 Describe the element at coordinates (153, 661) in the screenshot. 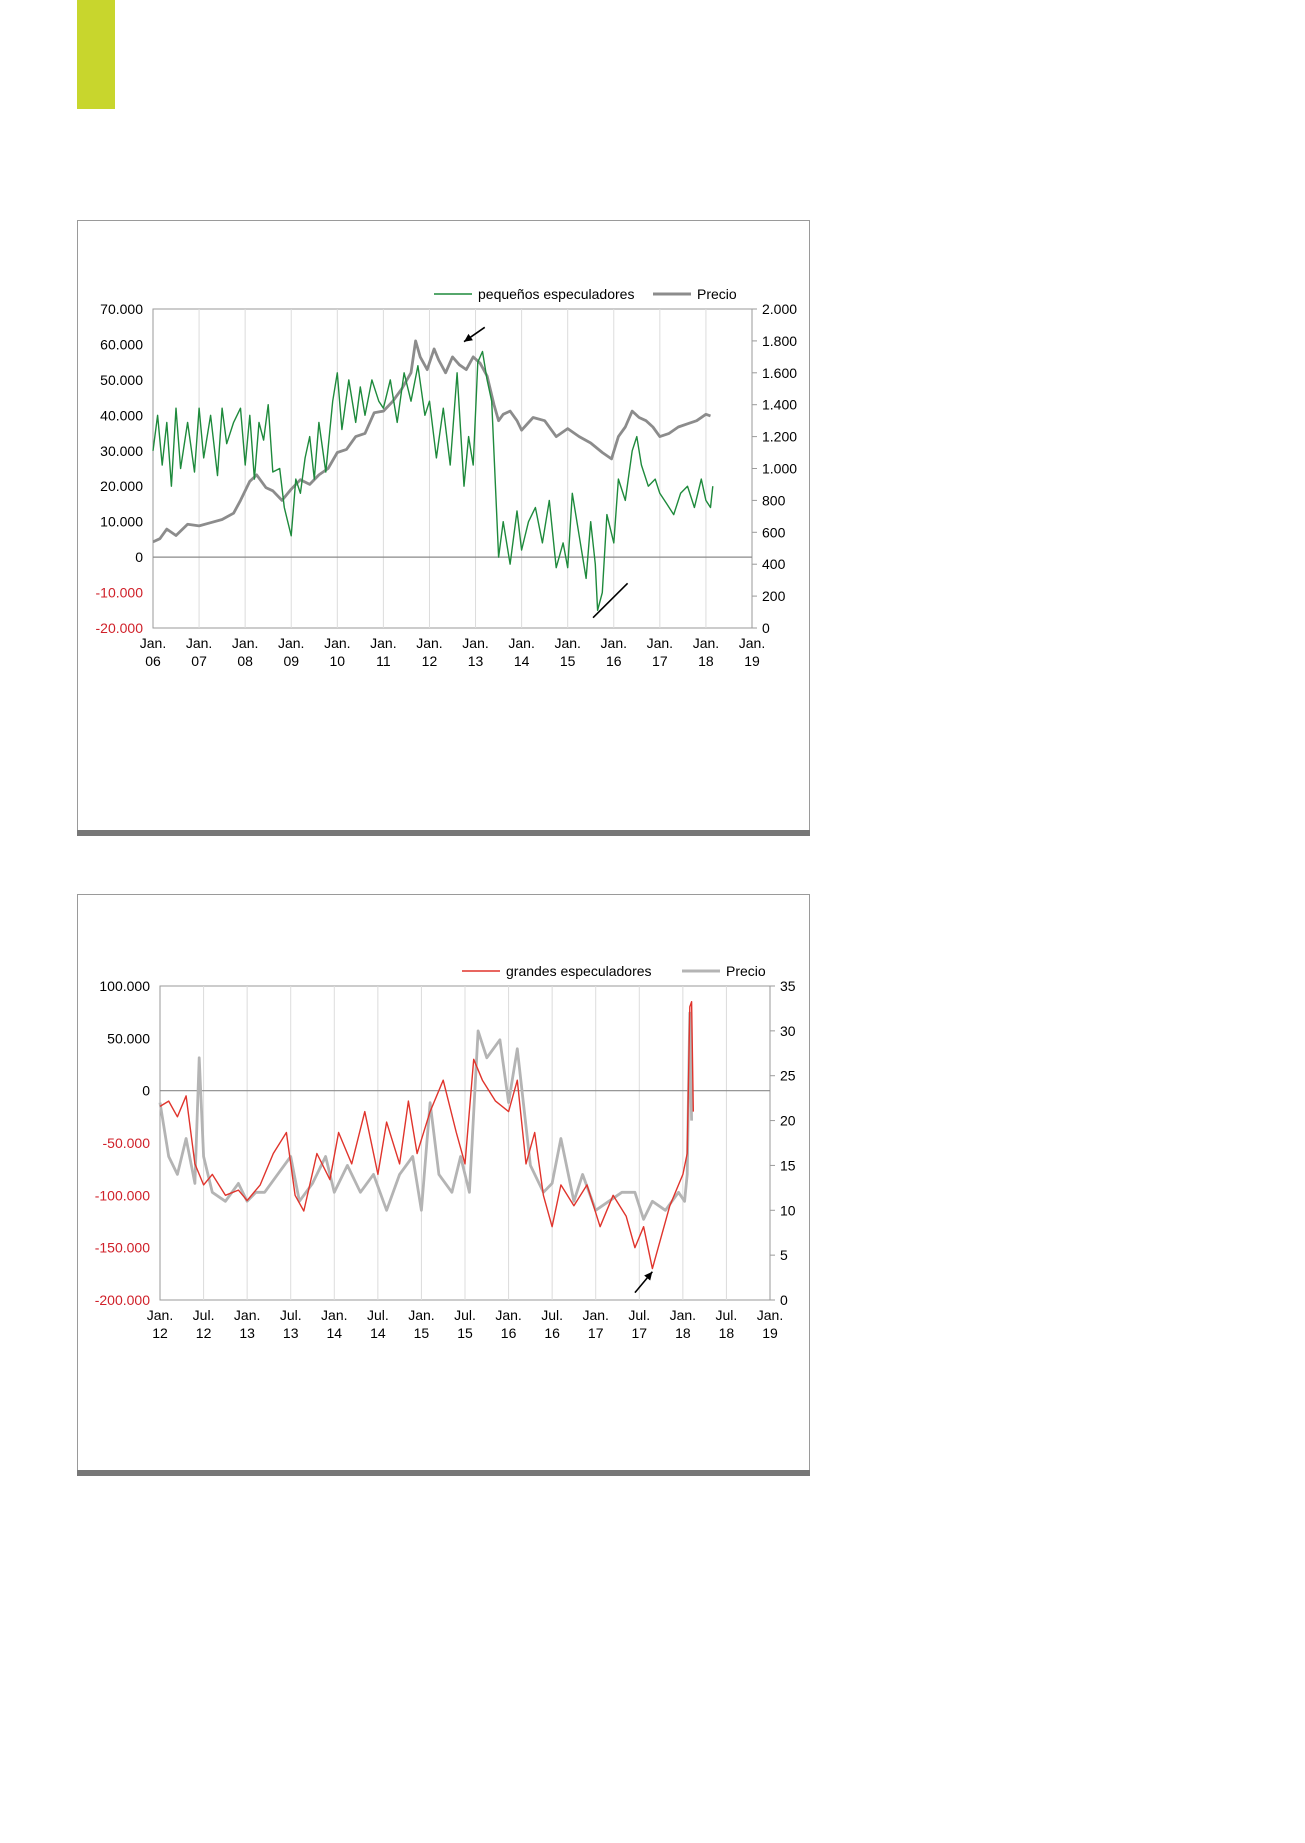

I see `x-tick-sublabel: 06` at that location.